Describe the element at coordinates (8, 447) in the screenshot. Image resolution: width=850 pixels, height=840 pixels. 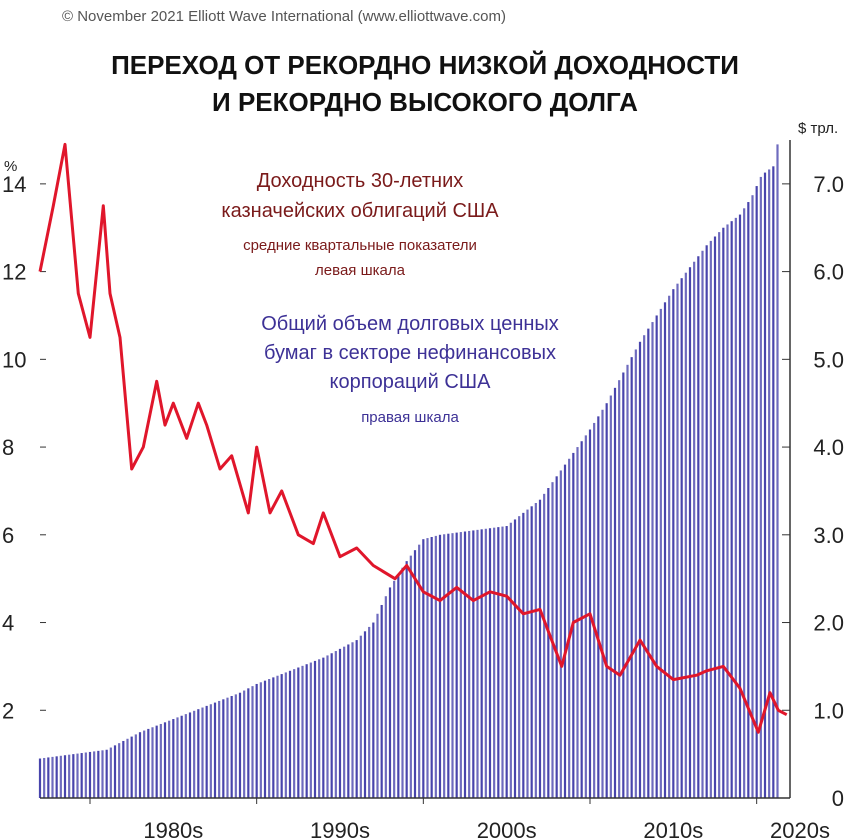
I see `left-y-tick-label: 8` at that location.